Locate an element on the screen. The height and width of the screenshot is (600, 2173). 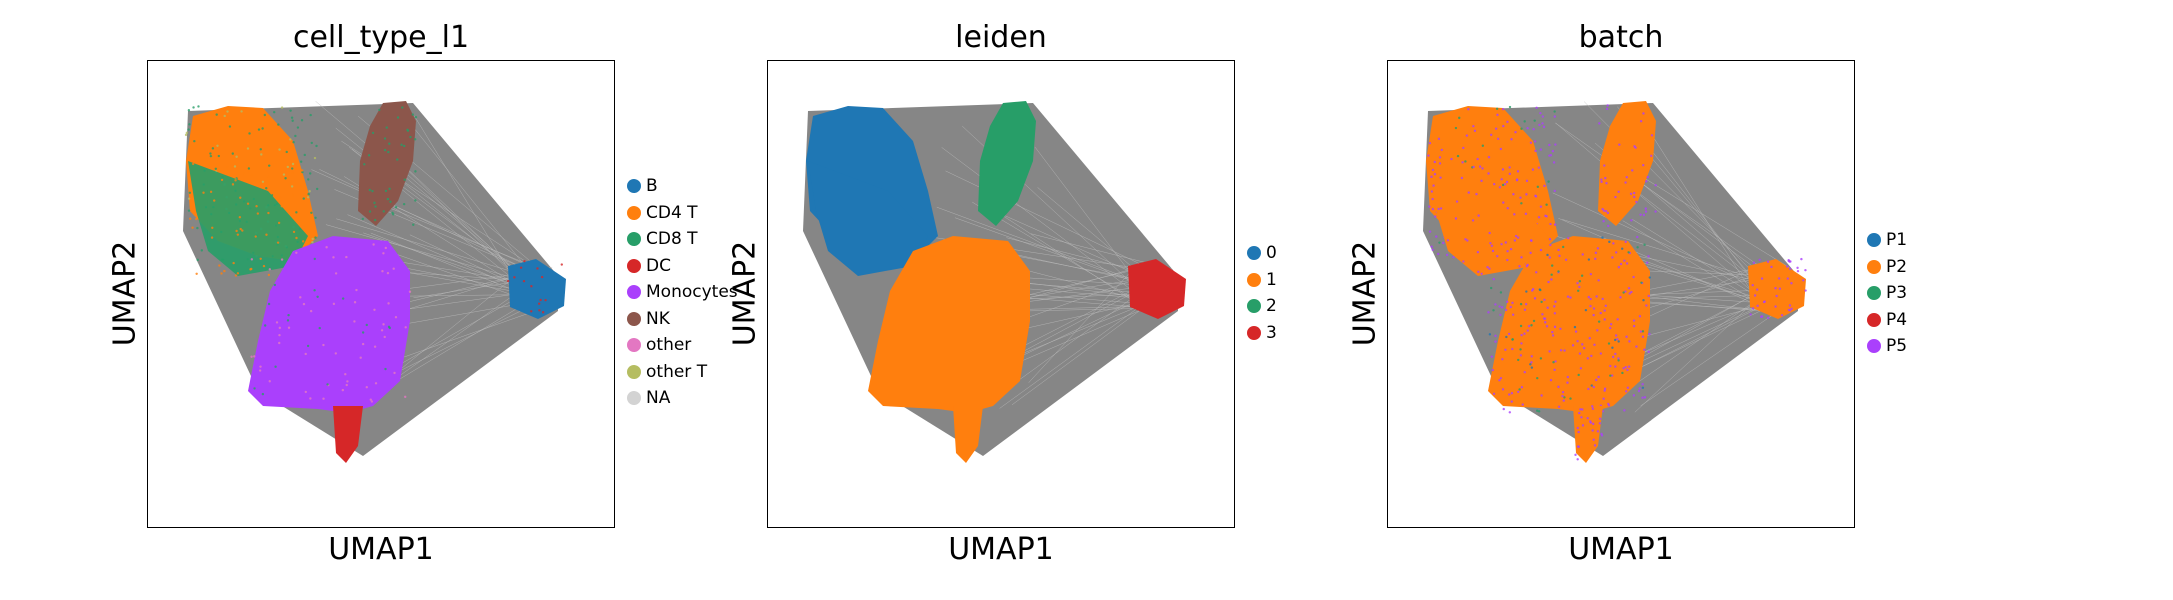
y-axis-label: UMAP2 is located at coordinates (125, 293).